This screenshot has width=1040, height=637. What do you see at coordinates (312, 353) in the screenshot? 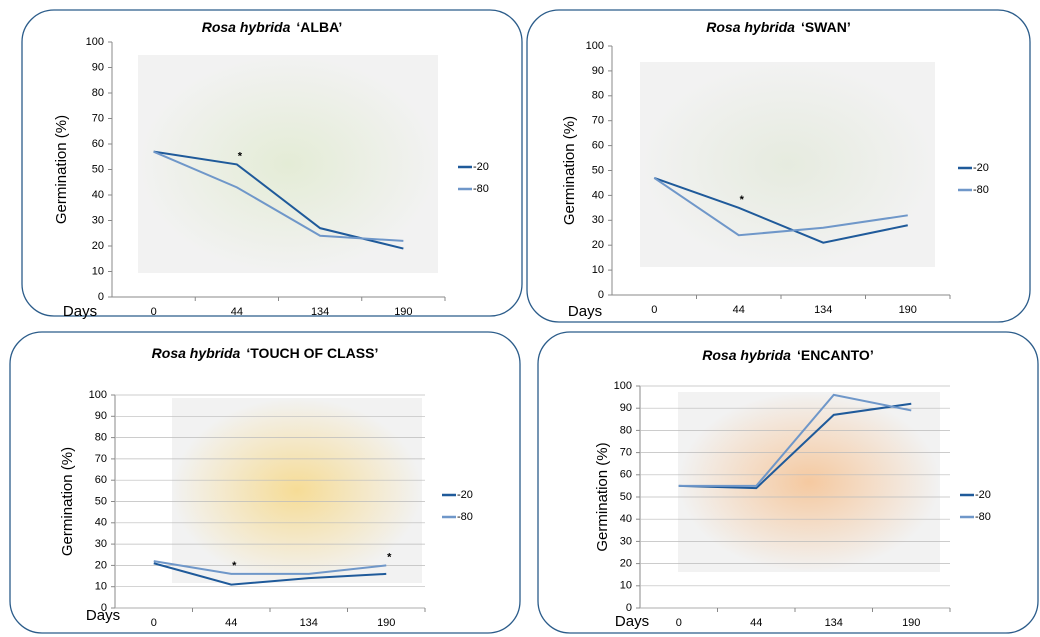
I see `title-cultivar: ‘TOUCH OF CLASS’` at bounding box center [312, 353].